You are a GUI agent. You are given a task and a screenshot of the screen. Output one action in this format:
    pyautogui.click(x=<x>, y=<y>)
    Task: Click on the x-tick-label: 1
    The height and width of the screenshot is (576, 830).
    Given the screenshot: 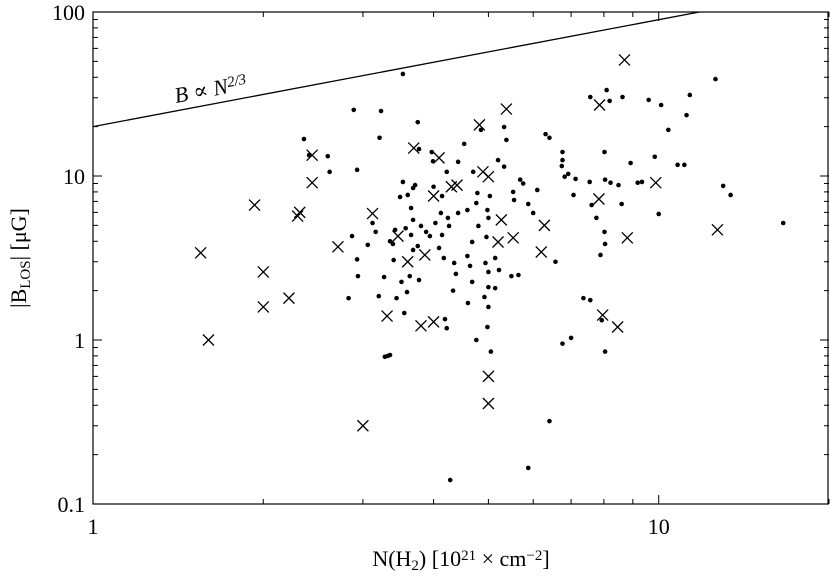 What is the action you would take?
    pyautogui.click(x=93, y=526)
    